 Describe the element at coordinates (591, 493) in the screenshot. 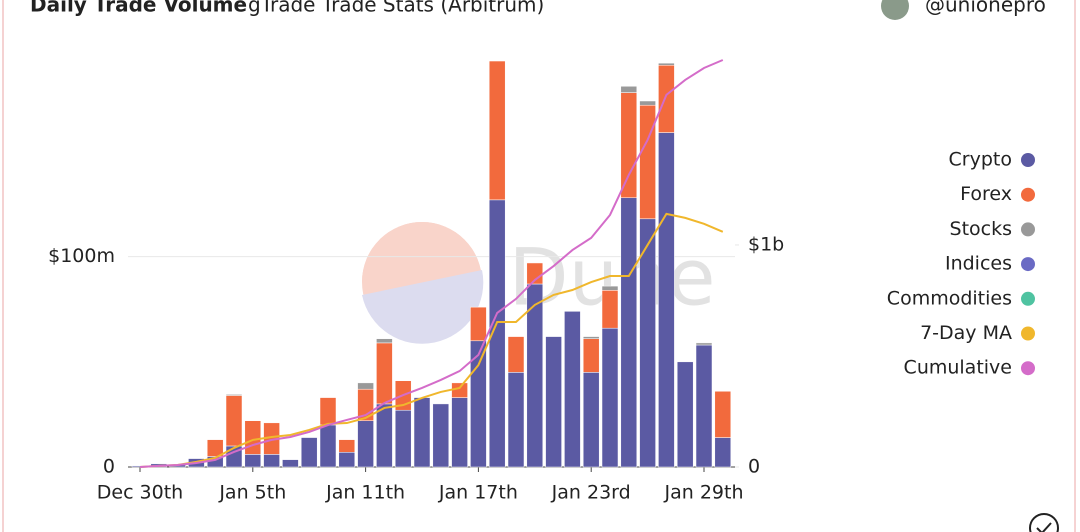

I see `x-tick-label: Jan 23rd` at that location.